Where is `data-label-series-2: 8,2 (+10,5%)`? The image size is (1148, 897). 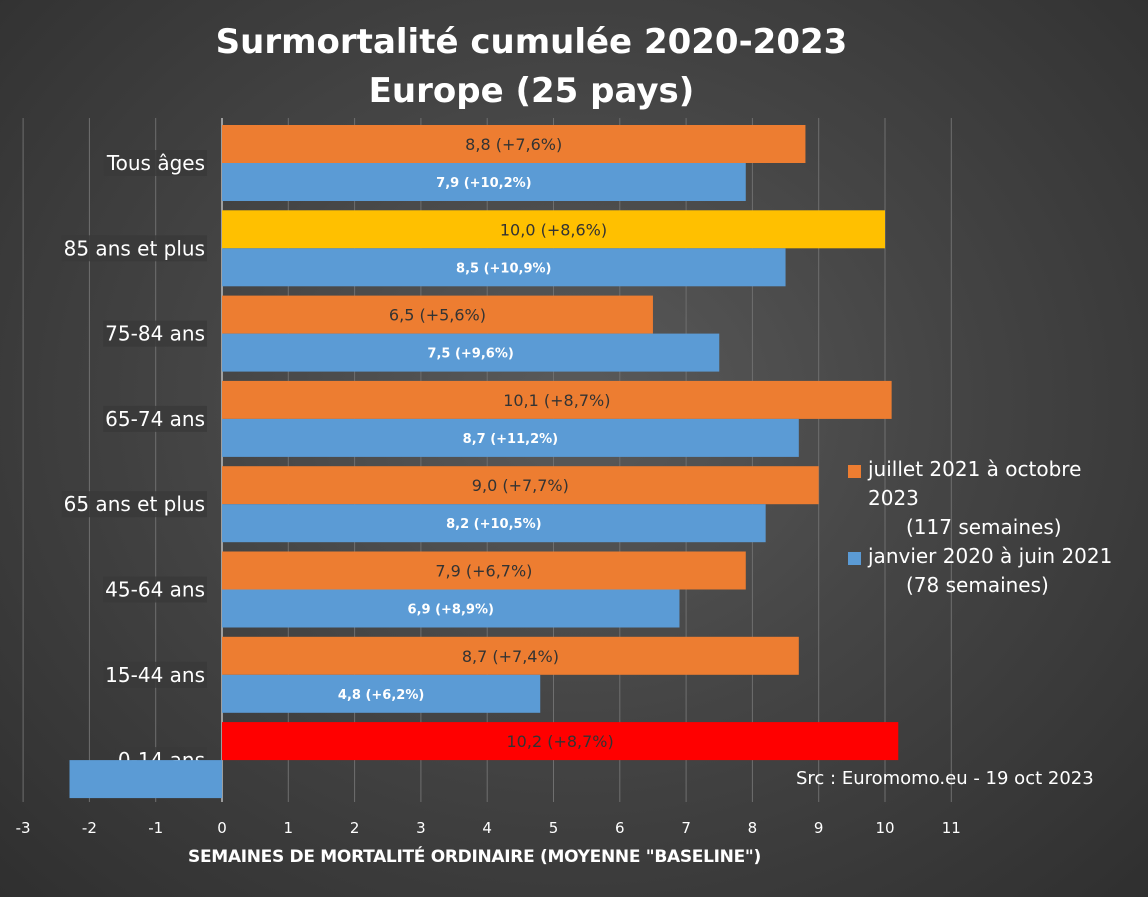 data-label-series-2: 8,2 (+10,5%) is located at coordinates (493, 524).